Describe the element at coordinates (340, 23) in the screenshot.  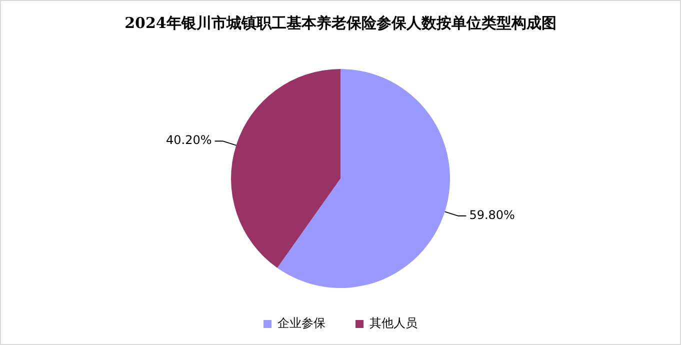
I see `chart-title: 2024年银川市城镇职工基本养老保险参保人数按单位类型构成图` at that location.